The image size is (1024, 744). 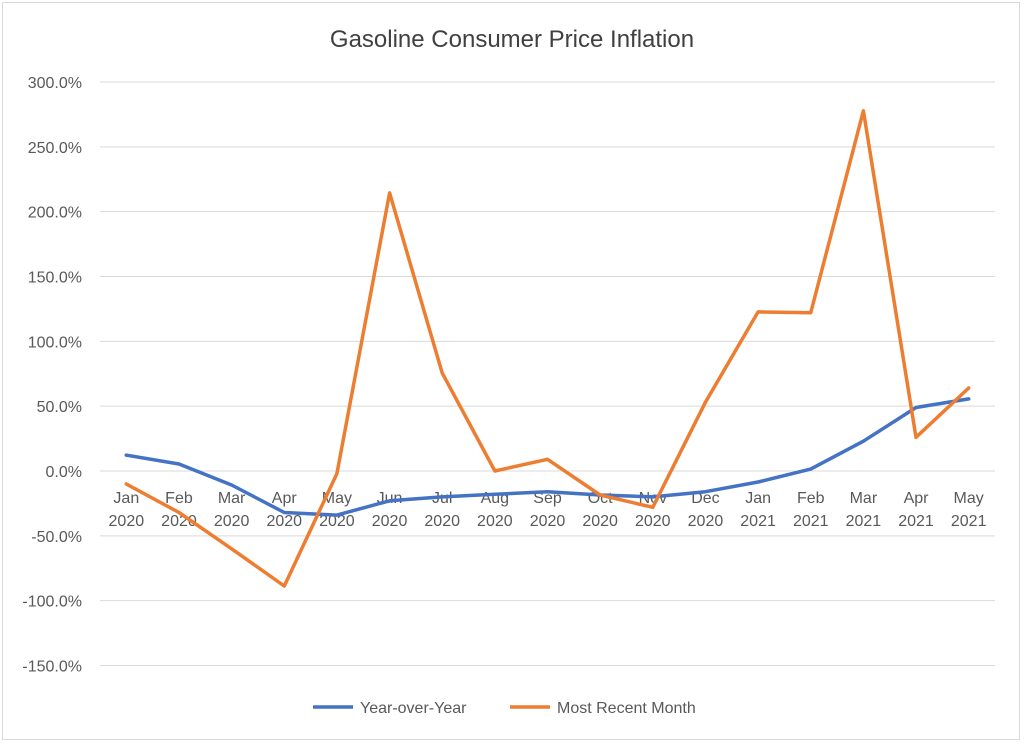 What do you see at coordinates (55, 148) in the screenshot?
I see `y-tick-label: 250.0%` at bounding box center [55, 148].